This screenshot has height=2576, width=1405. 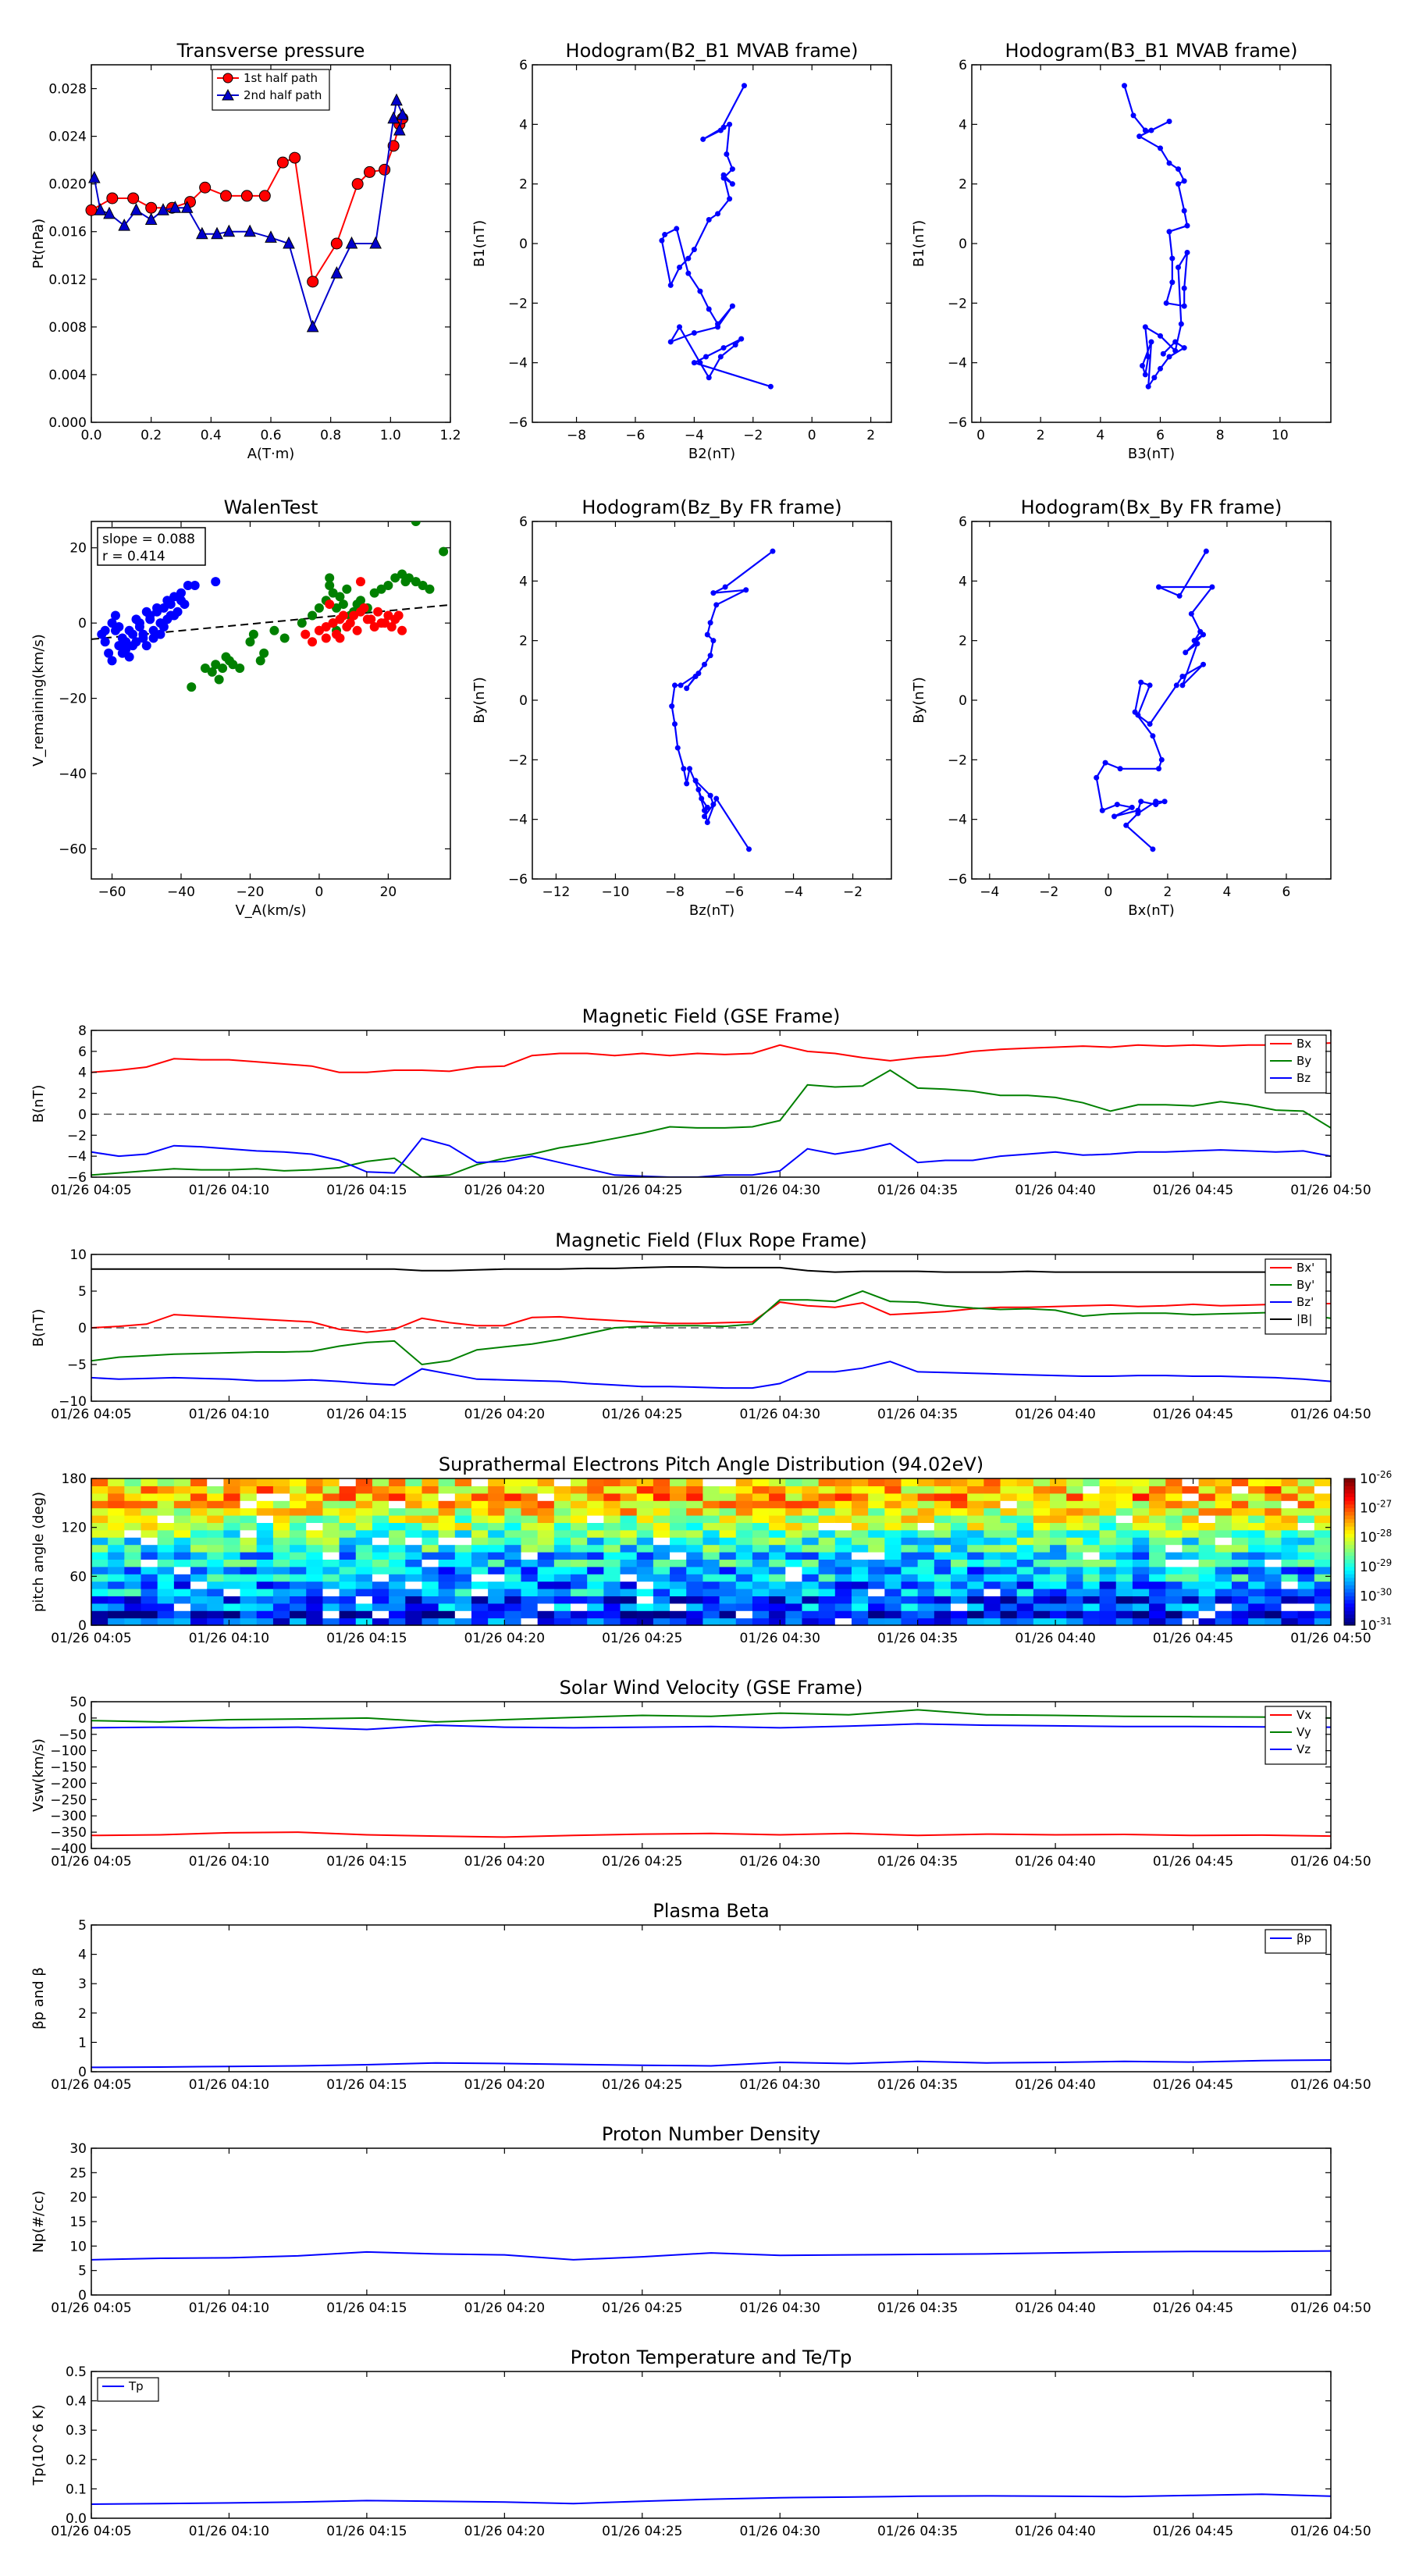 What do you see at coordinates (505, 1190) in the screenshot?
I see `x-tick-label: 01/26 04:20` at bounding box center [505, 1190].